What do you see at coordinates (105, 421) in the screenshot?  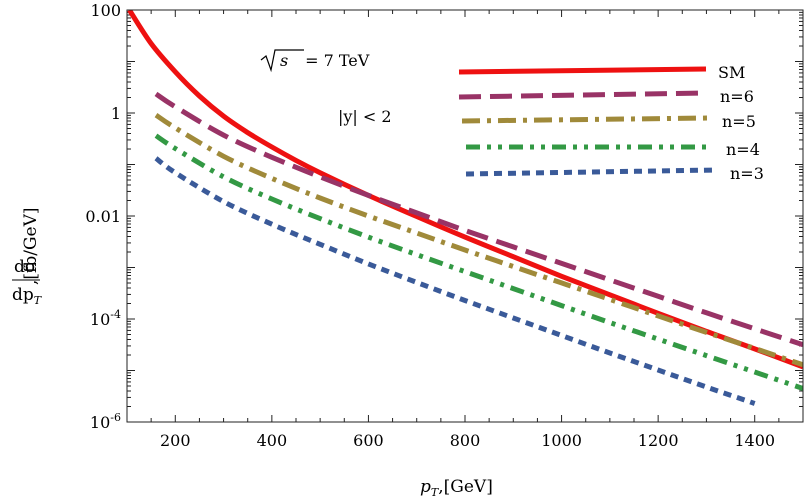 I see `y-tick-label: 10⁻⁶` at bounding box center [105, 421].